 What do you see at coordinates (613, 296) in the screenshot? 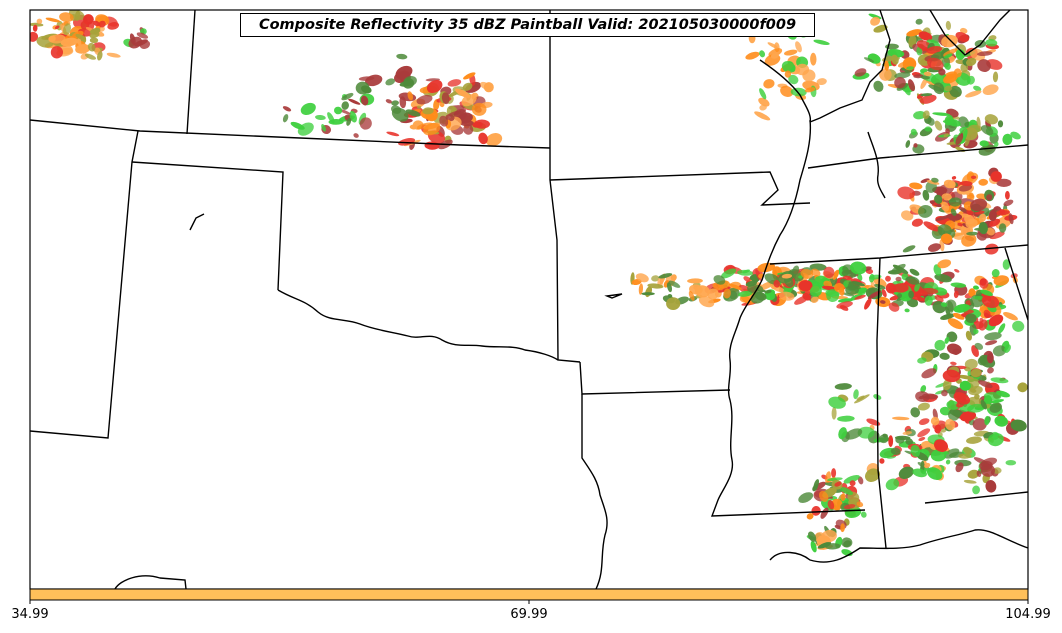
I see `arkansas-fragment` at bounding box center [613, 296].